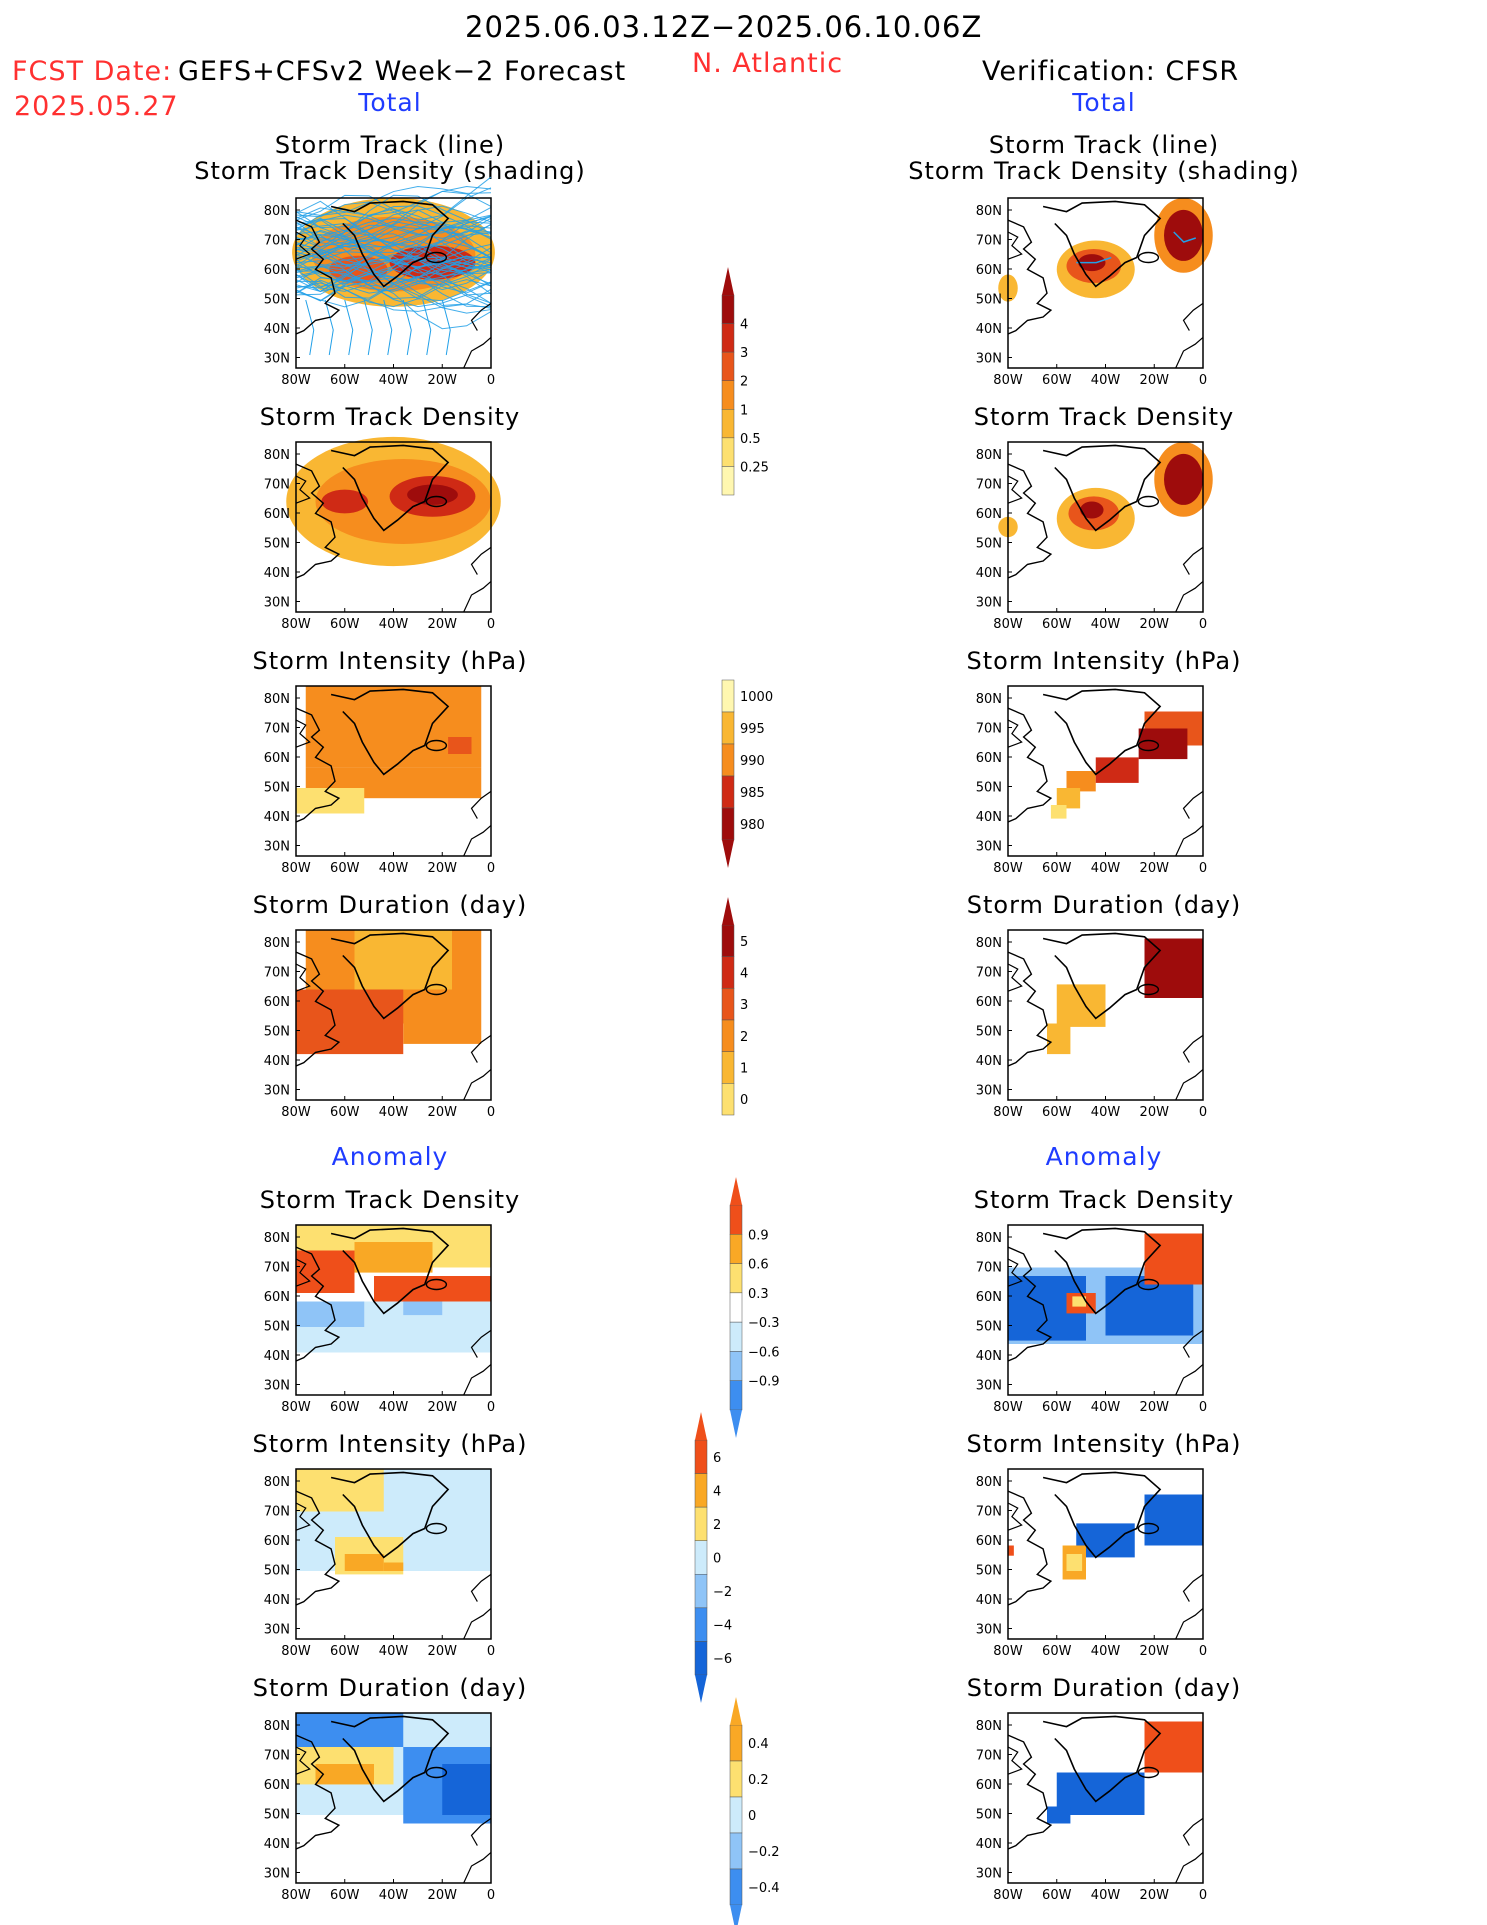 The height and width of the screenshot is (1925, 1487). What do you see at coordinates (1091, 1563) in the screenshot?
I see `map-intensity-anom-right: 80N 70N 60N 50N 40N 30N 80W 60W 40W 20W 0` at bounding box center [1091, 1563].